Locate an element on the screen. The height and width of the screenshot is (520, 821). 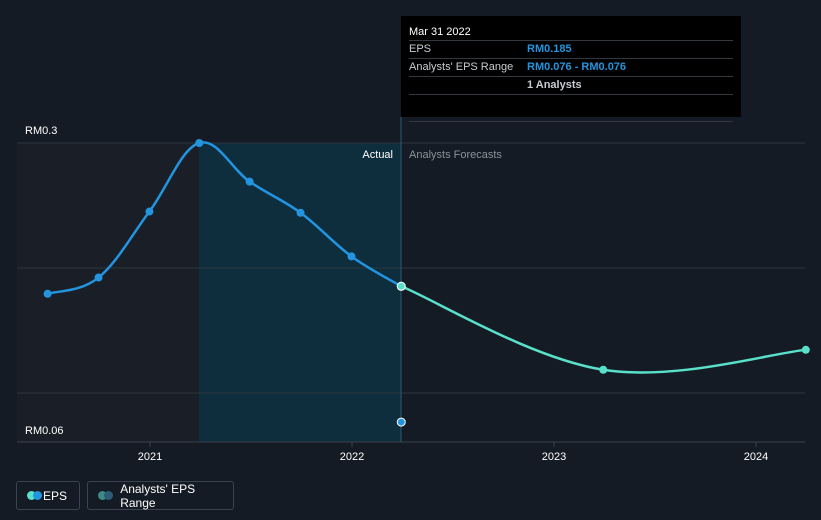
tooltip-date: Mar 31 2022 is located at coordinates (440, 32).